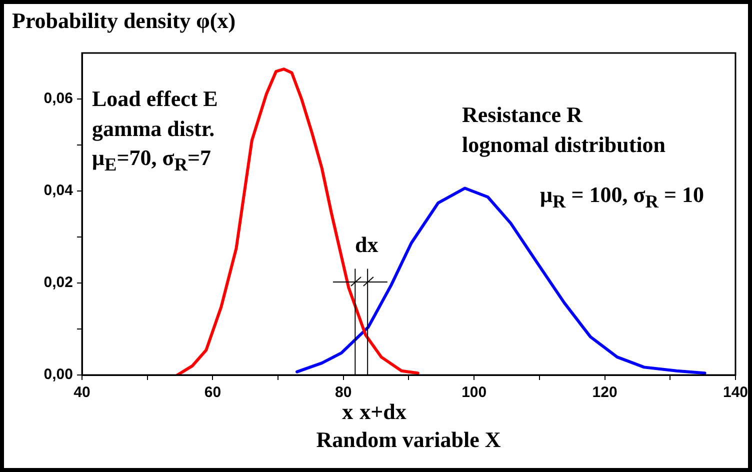  What do you see at coordinates (564, 130) in the screenshot?
I see `annotation: Resistance R lognomal distribution` at bounding box center [564, 130].